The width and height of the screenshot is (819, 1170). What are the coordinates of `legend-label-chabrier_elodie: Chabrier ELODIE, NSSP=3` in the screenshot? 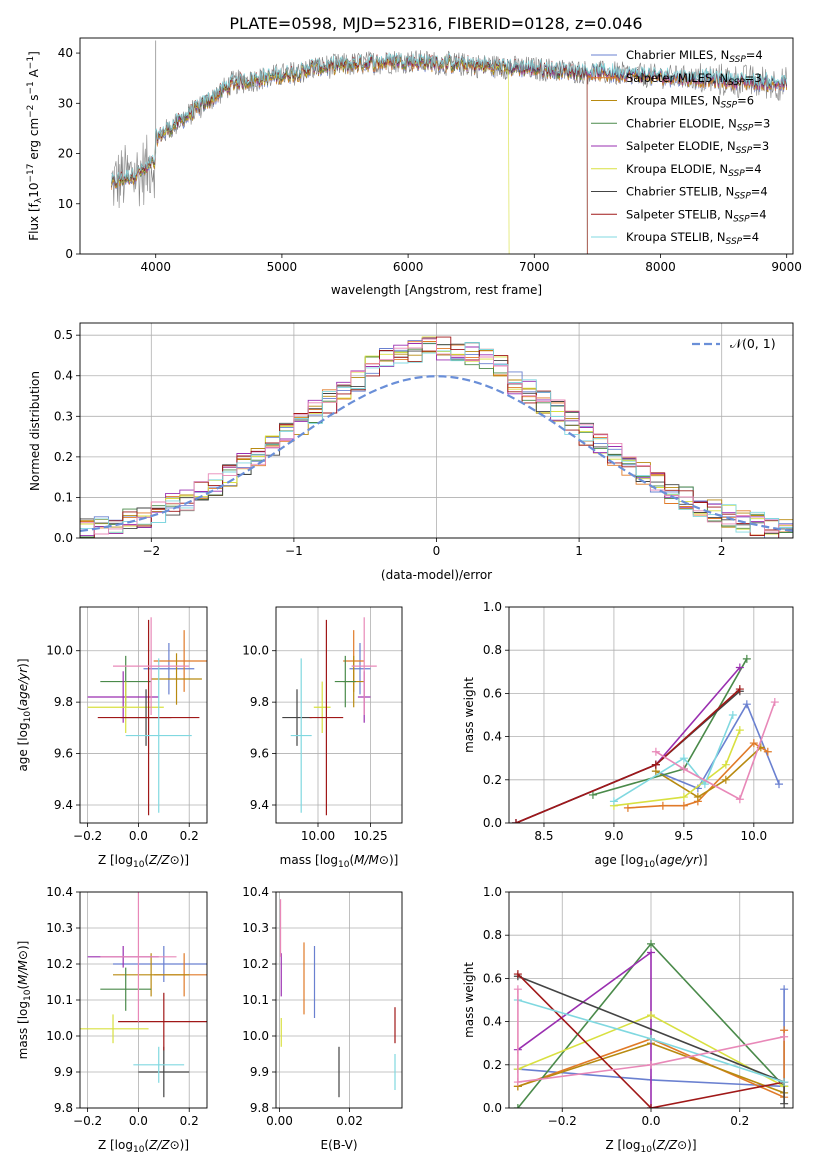 It's located at (698, 124).